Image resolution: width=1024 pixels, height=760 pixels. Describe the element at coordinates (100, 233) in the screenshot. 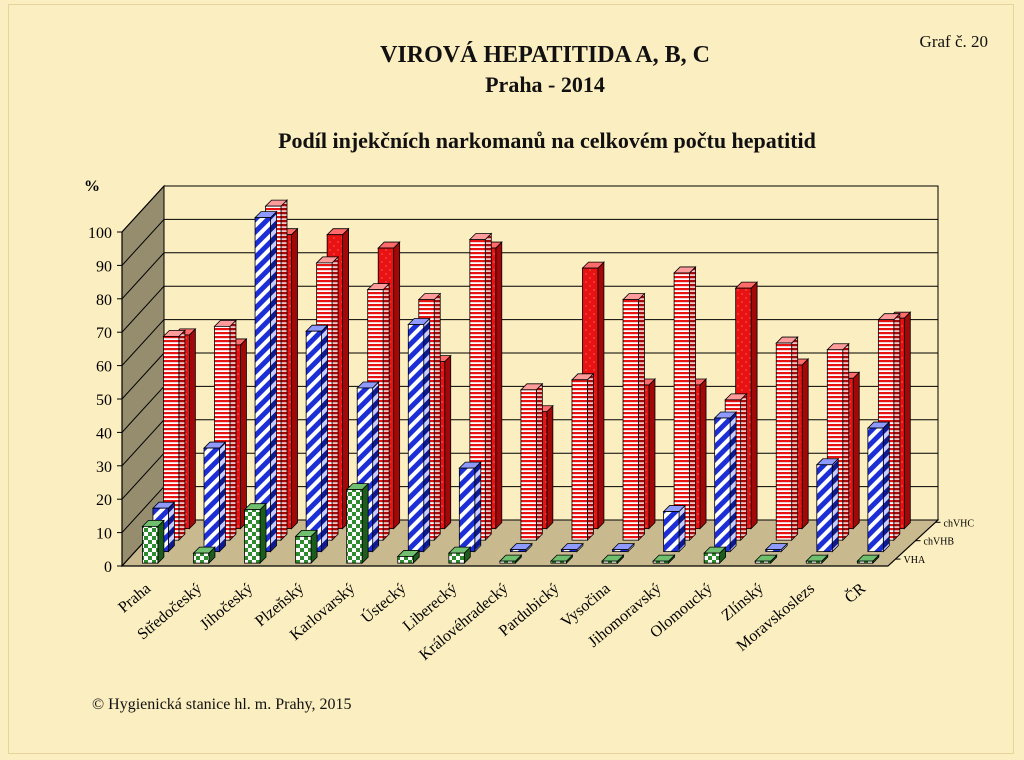

I see `y-tick-label: 100` at that location.